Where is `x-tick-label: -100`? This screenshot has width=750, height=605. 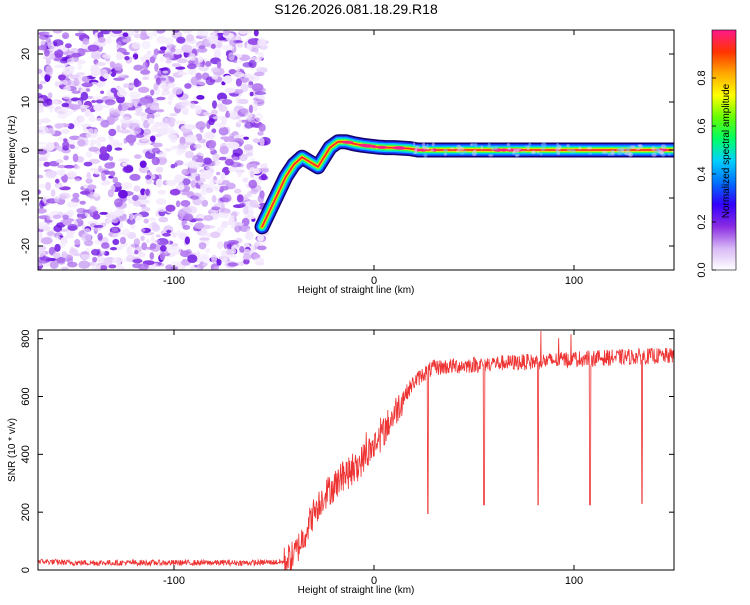 x-tick-label: -100 is located at coordinates (174, 281).